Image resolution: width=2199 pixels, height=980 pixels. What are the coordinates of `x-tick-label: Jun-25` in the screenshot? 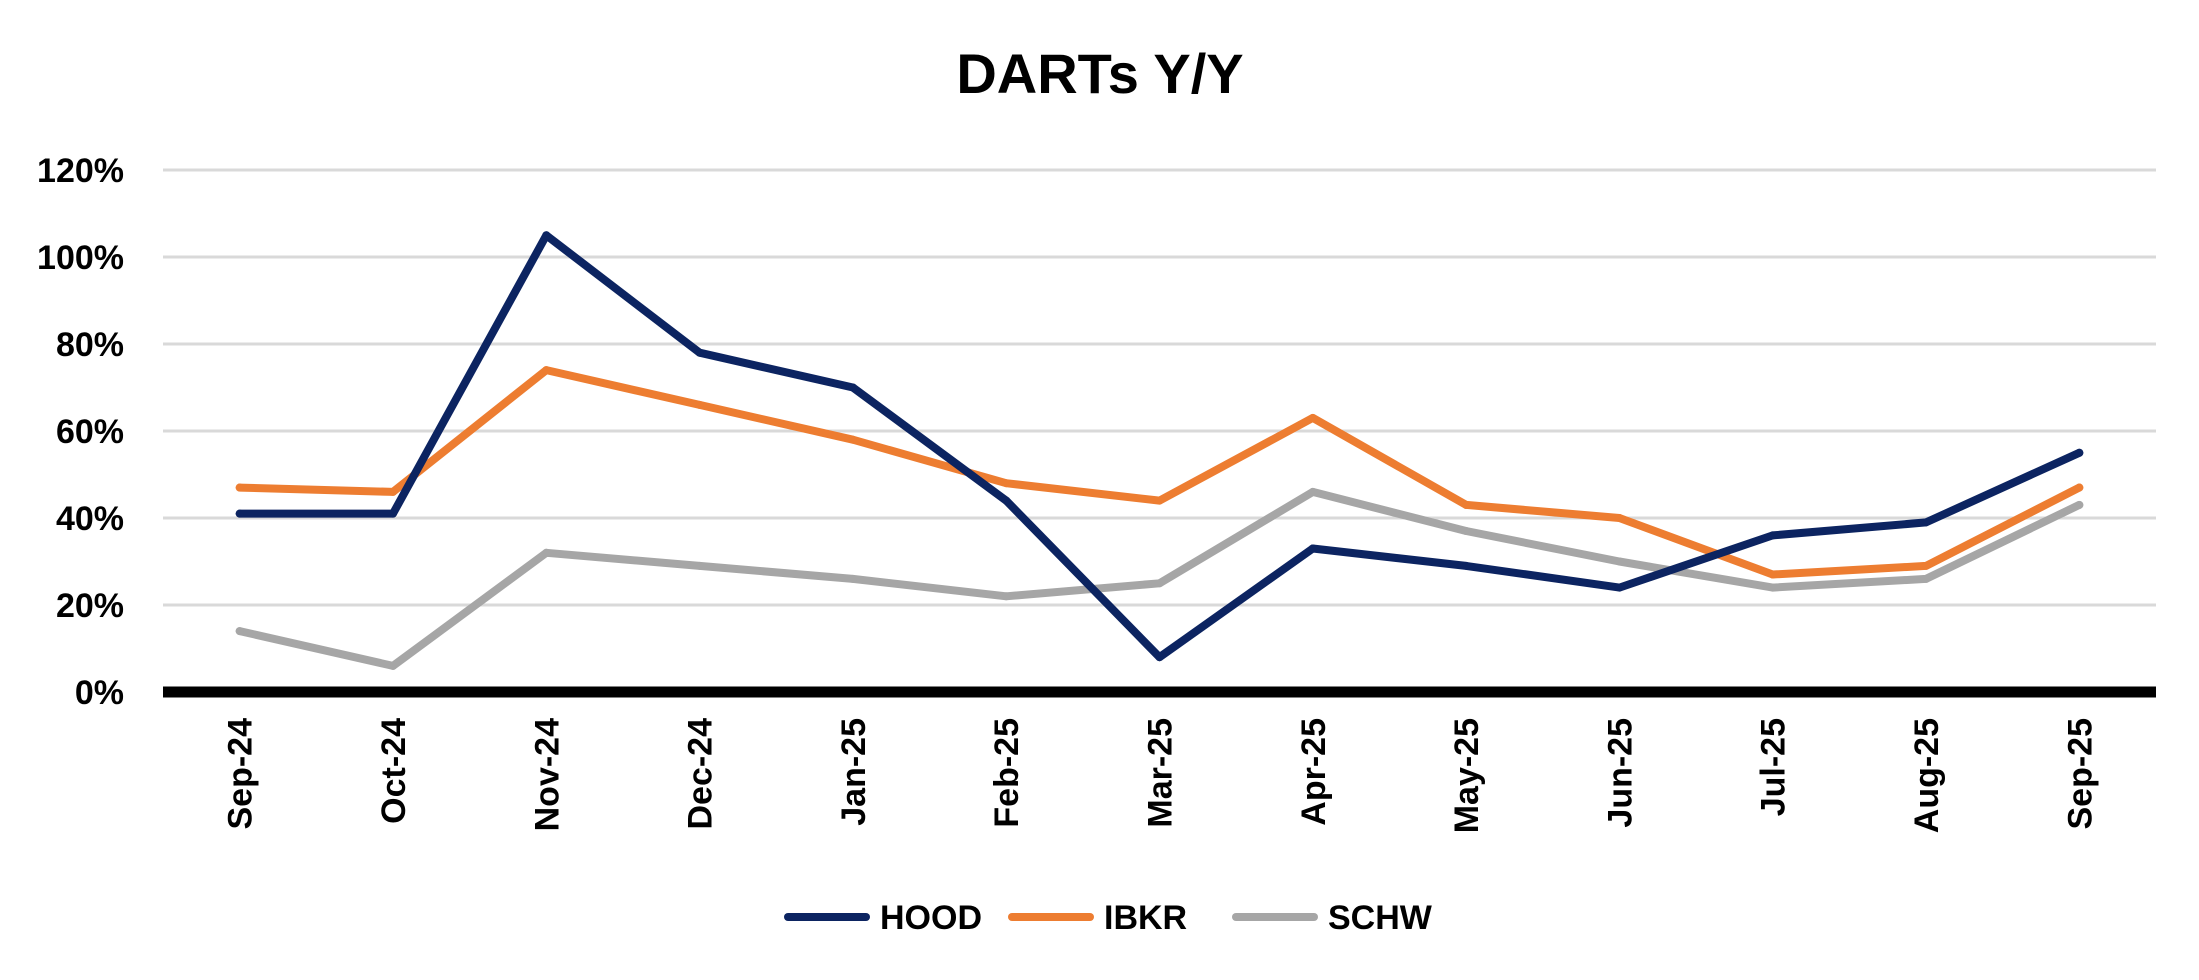 It's located at (1620, 773).